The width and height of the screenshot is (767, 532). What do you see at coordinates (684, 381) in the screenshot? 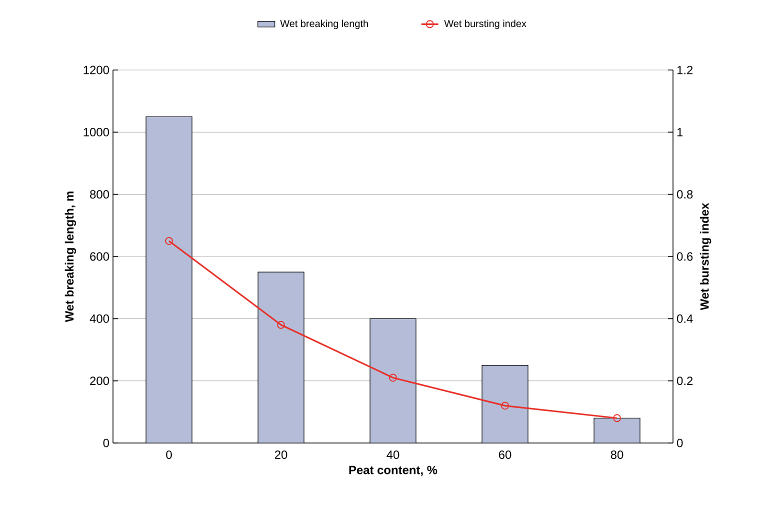
I see `y2-tick-label: 0.2` at bounding box center [684, 381].